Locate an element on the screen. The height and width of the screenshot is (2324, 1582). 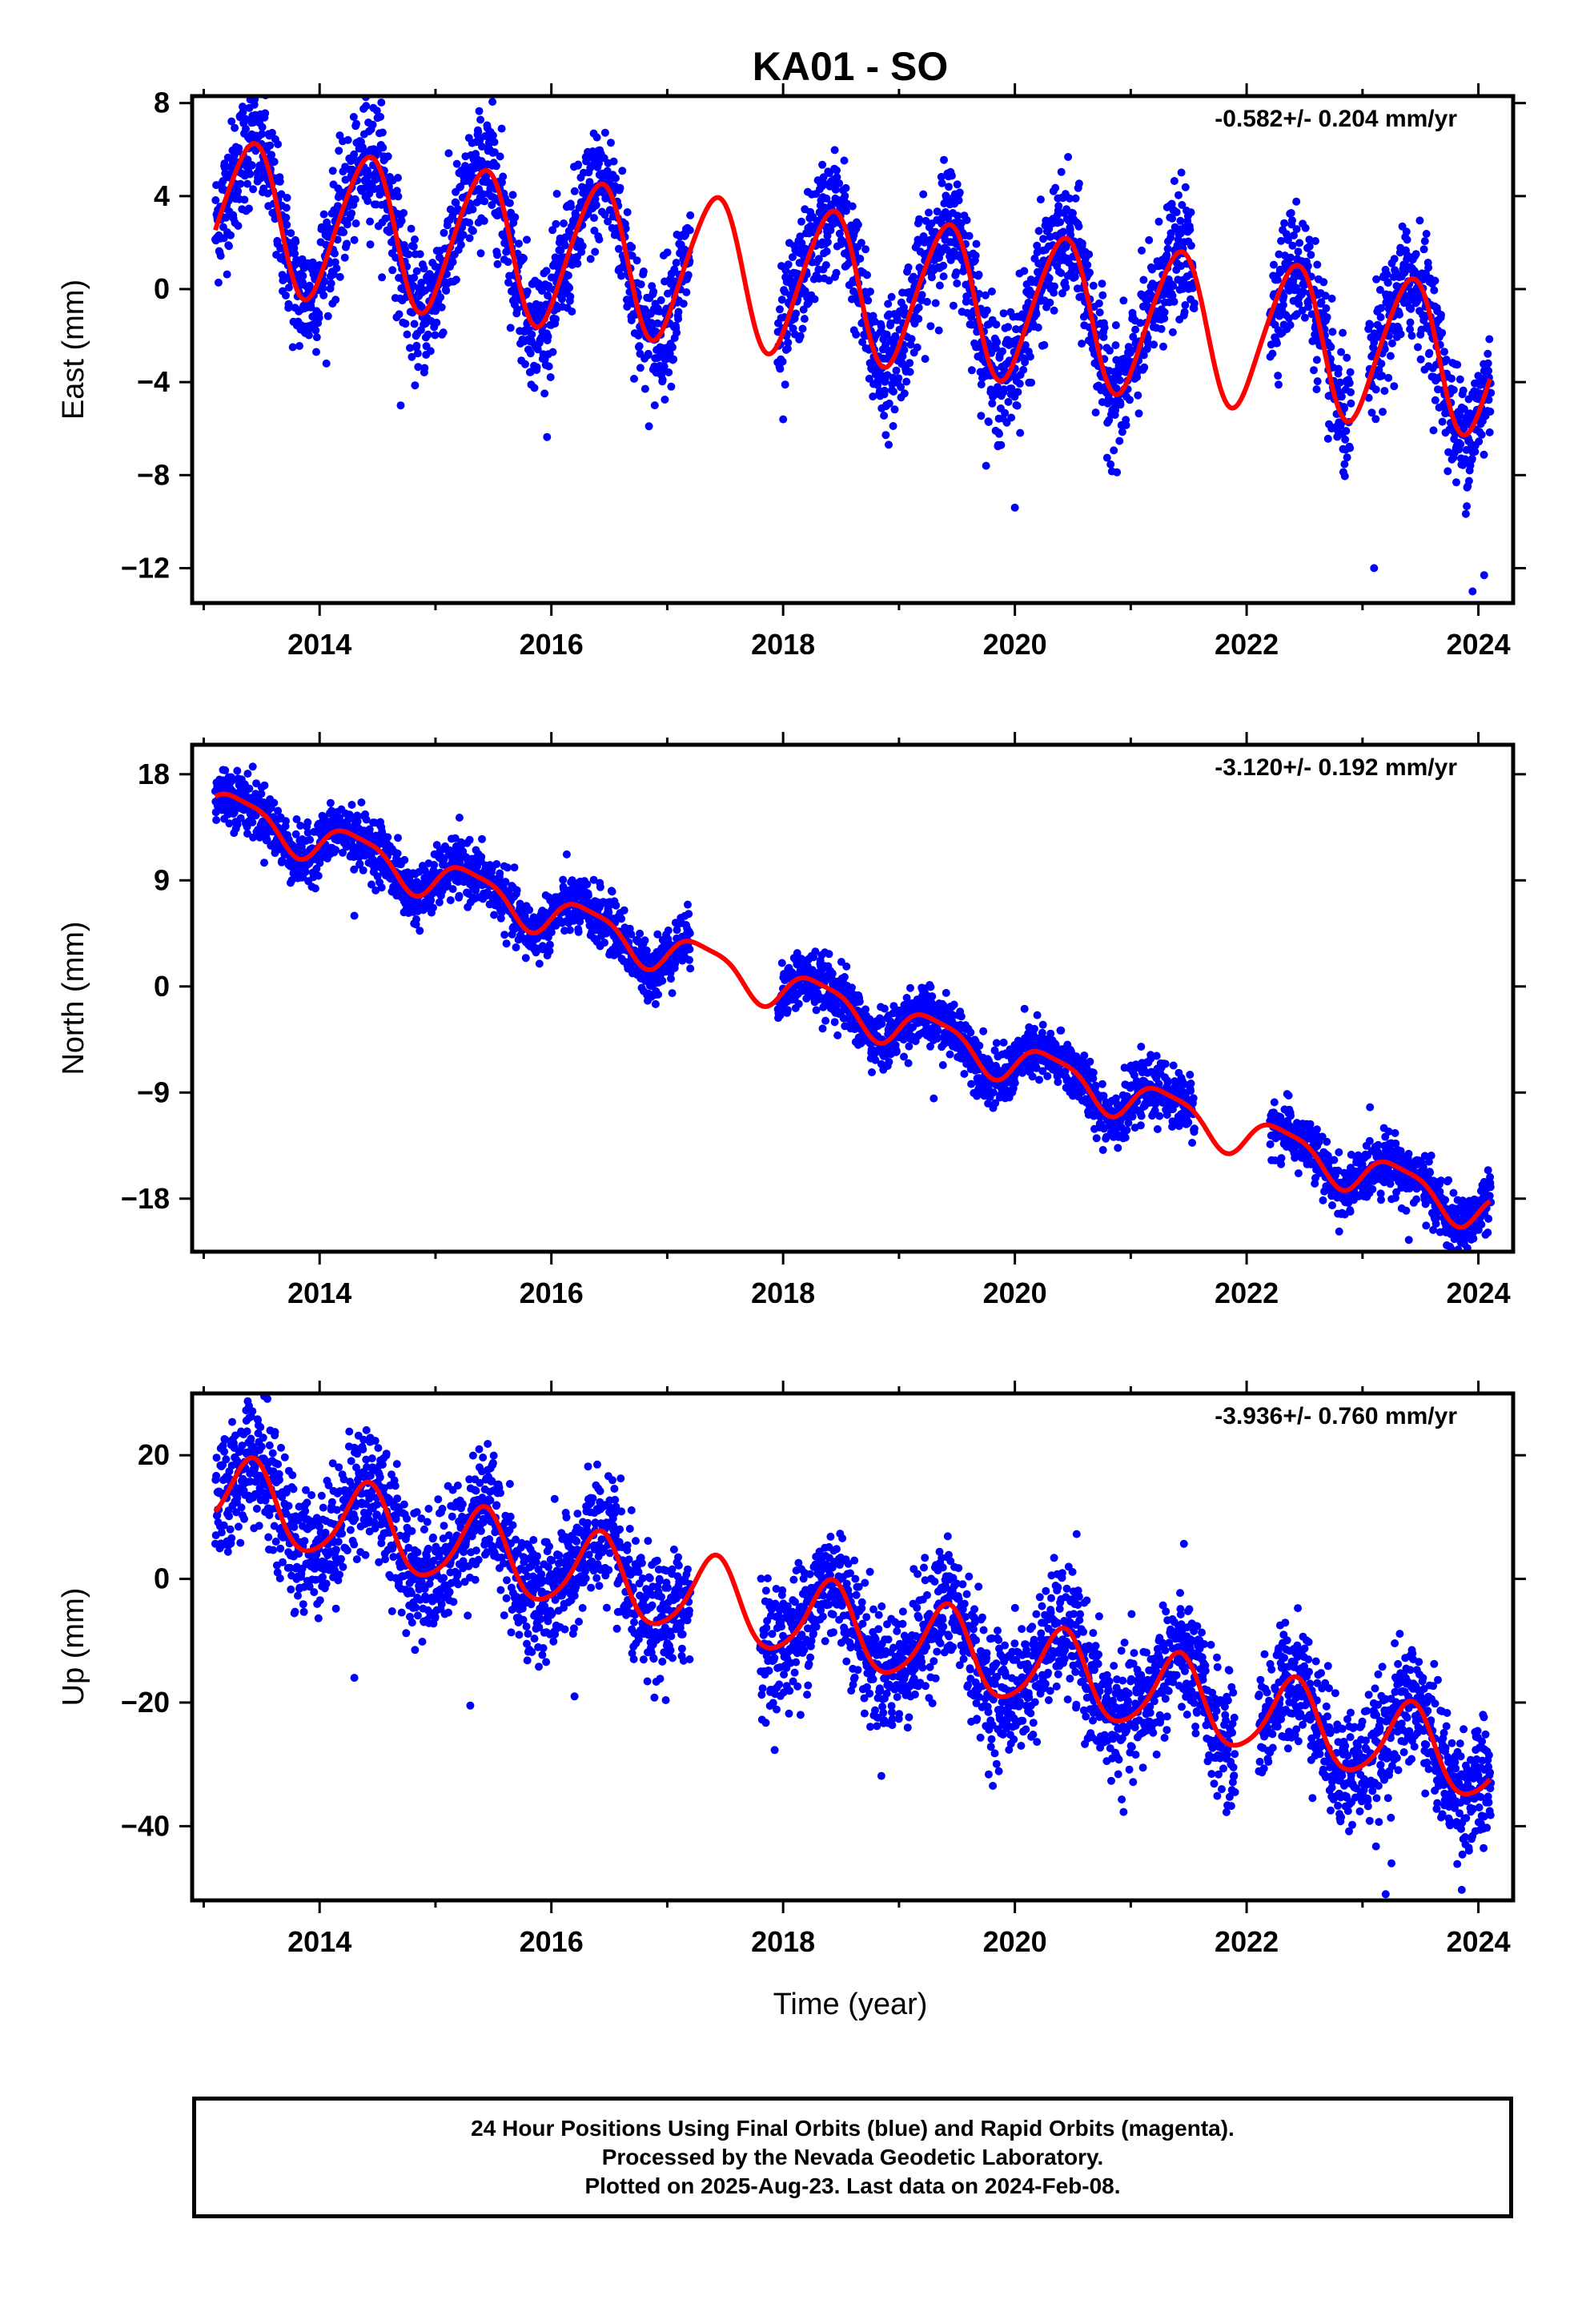
x-tick-label: 2014 is located at coordinates (319, 644).